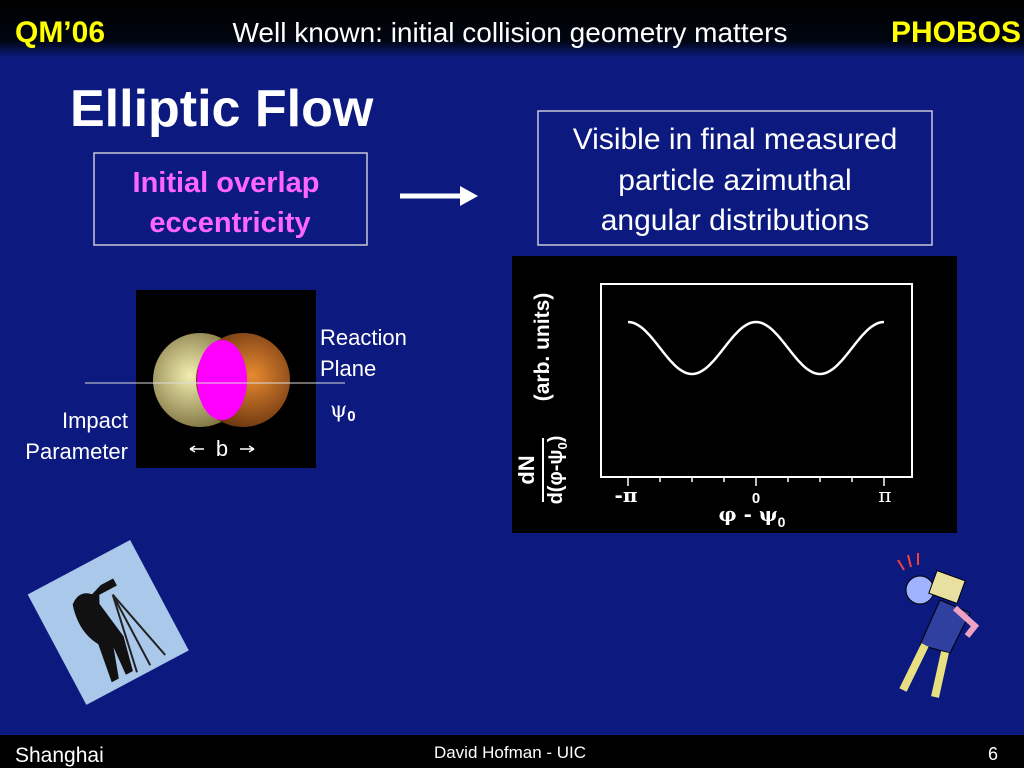  Describe the element at coordinates (348, 368) in the screenshot. I see `reaction-plane-label: Plane` at that location.